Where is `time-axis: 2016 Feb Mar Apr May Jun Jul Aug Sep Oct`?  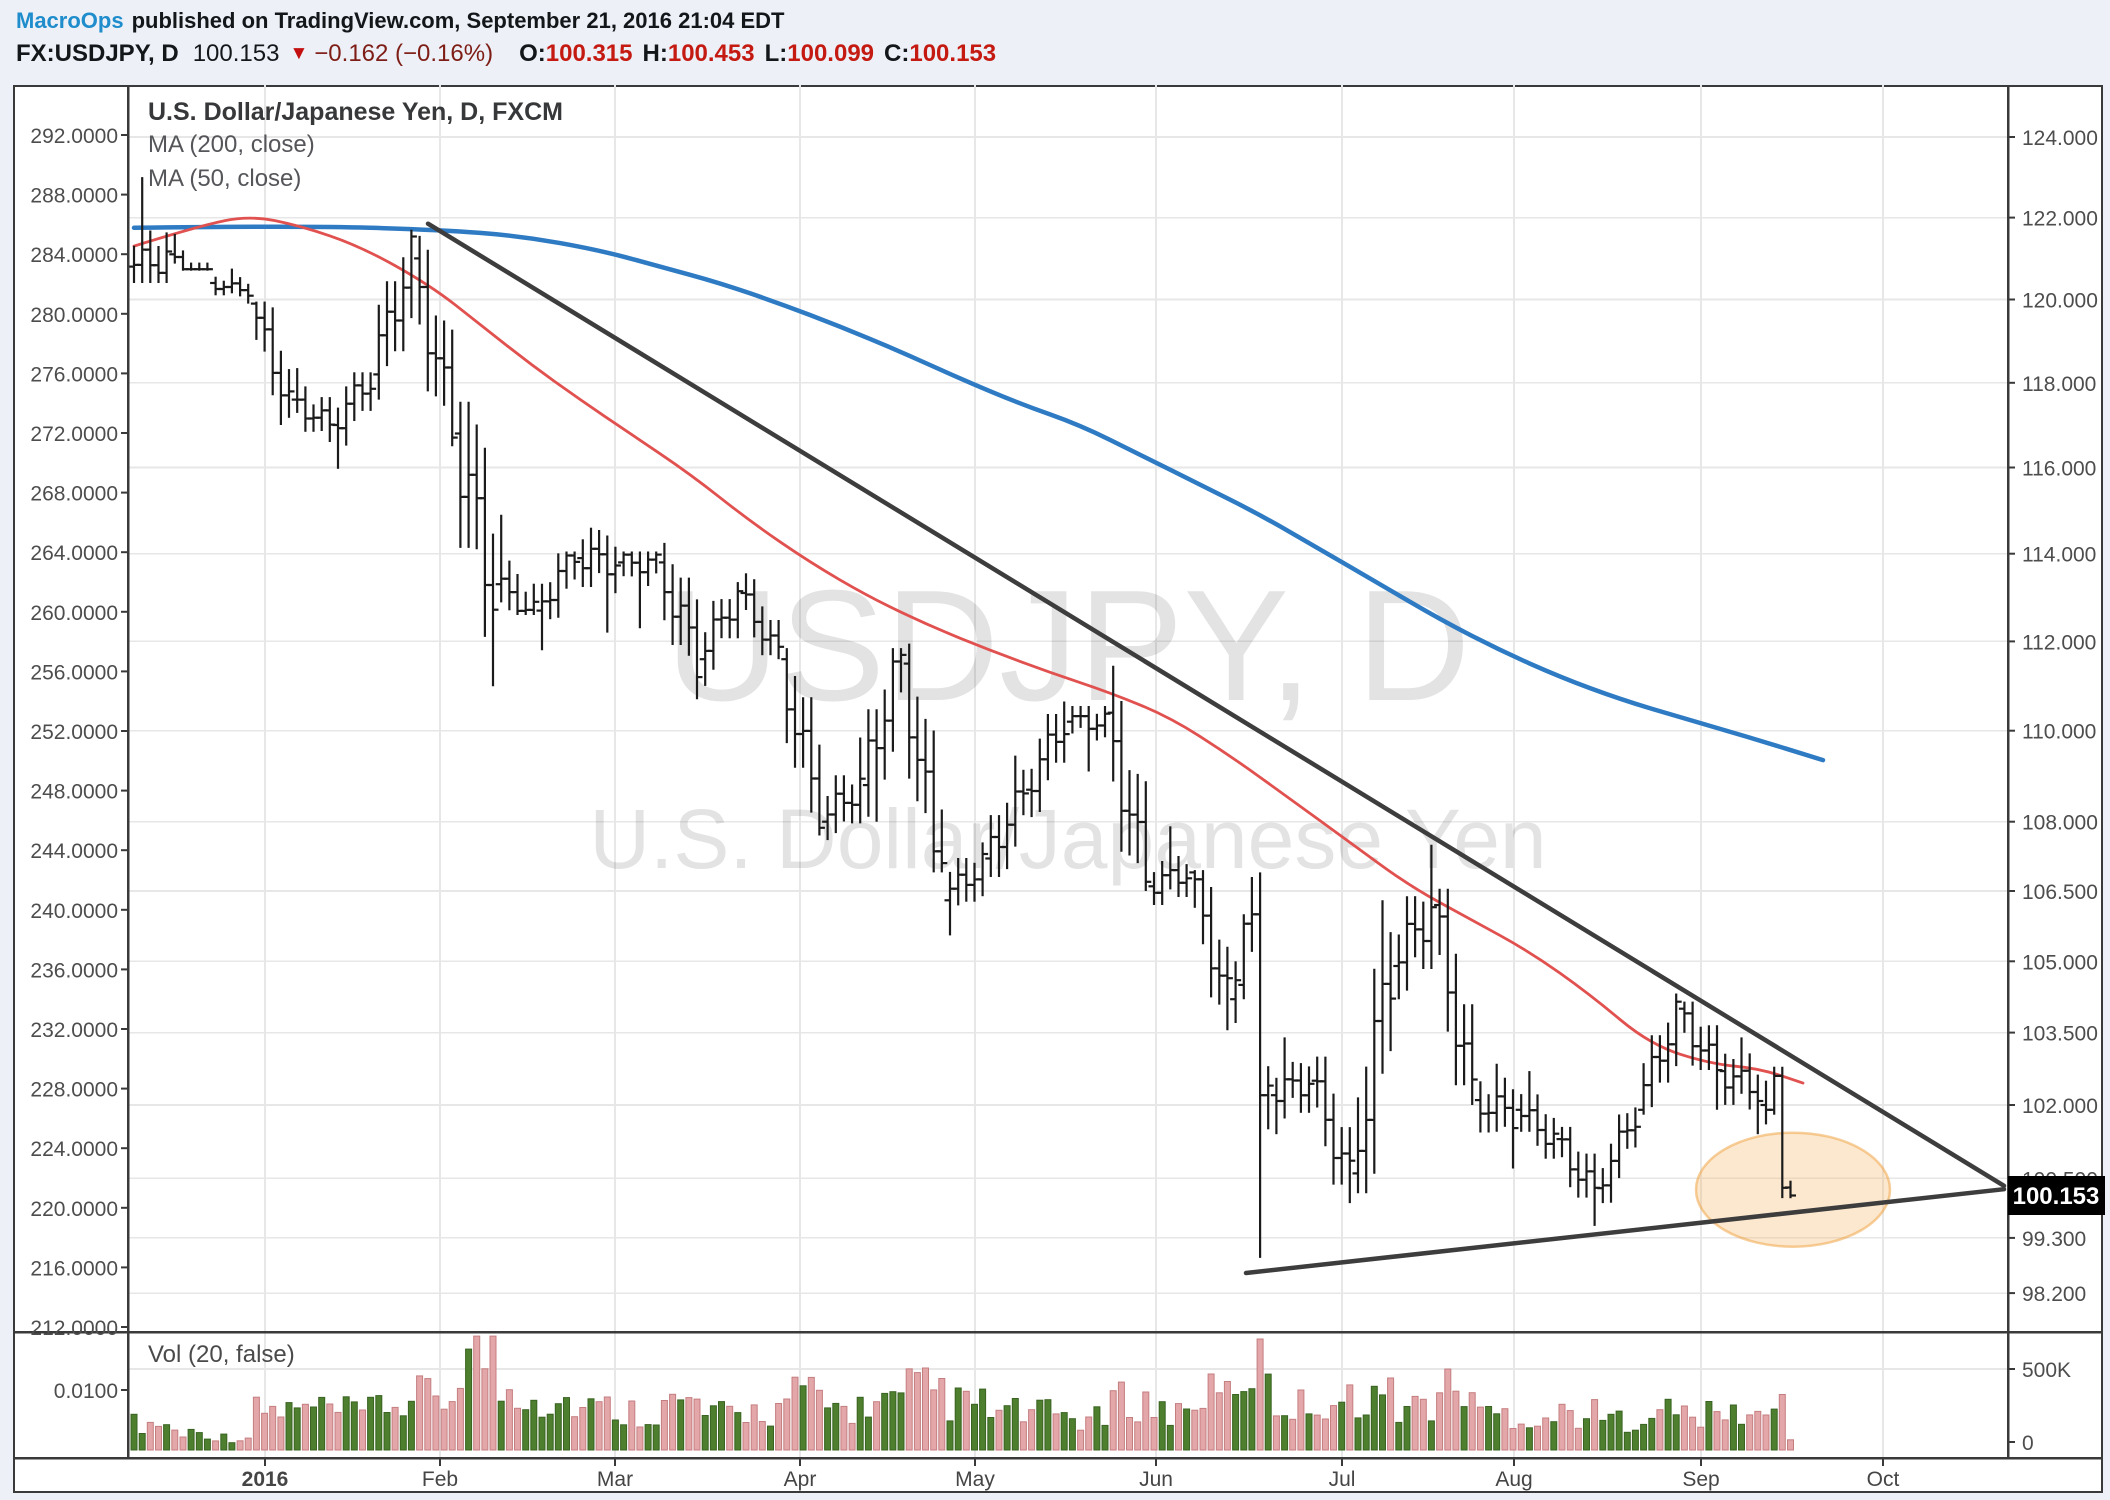
time-axis: 2016 Feb Mar Apr May Jun Jul Aug Sep Oct is located at coordinates (1071, 1474).